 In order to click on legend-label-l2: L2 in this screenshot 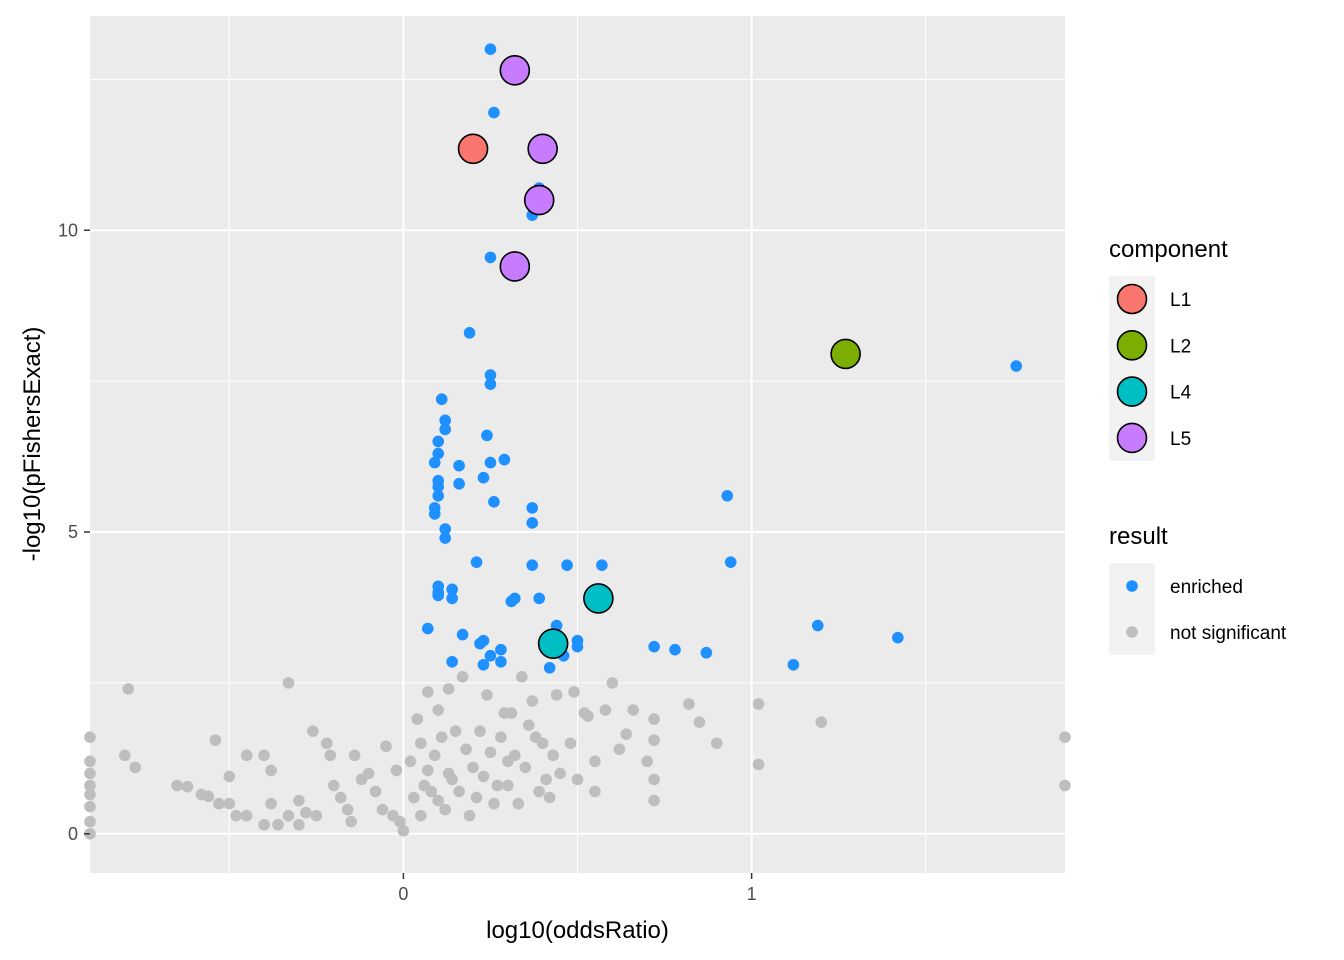, I will do `click(1180, 346)`.